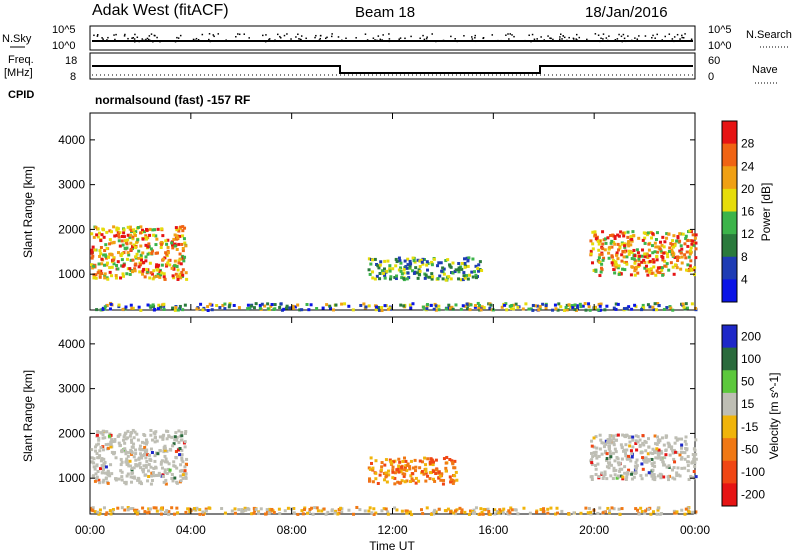  I want to click on y-tick-label: 4000, so click(71, 140).